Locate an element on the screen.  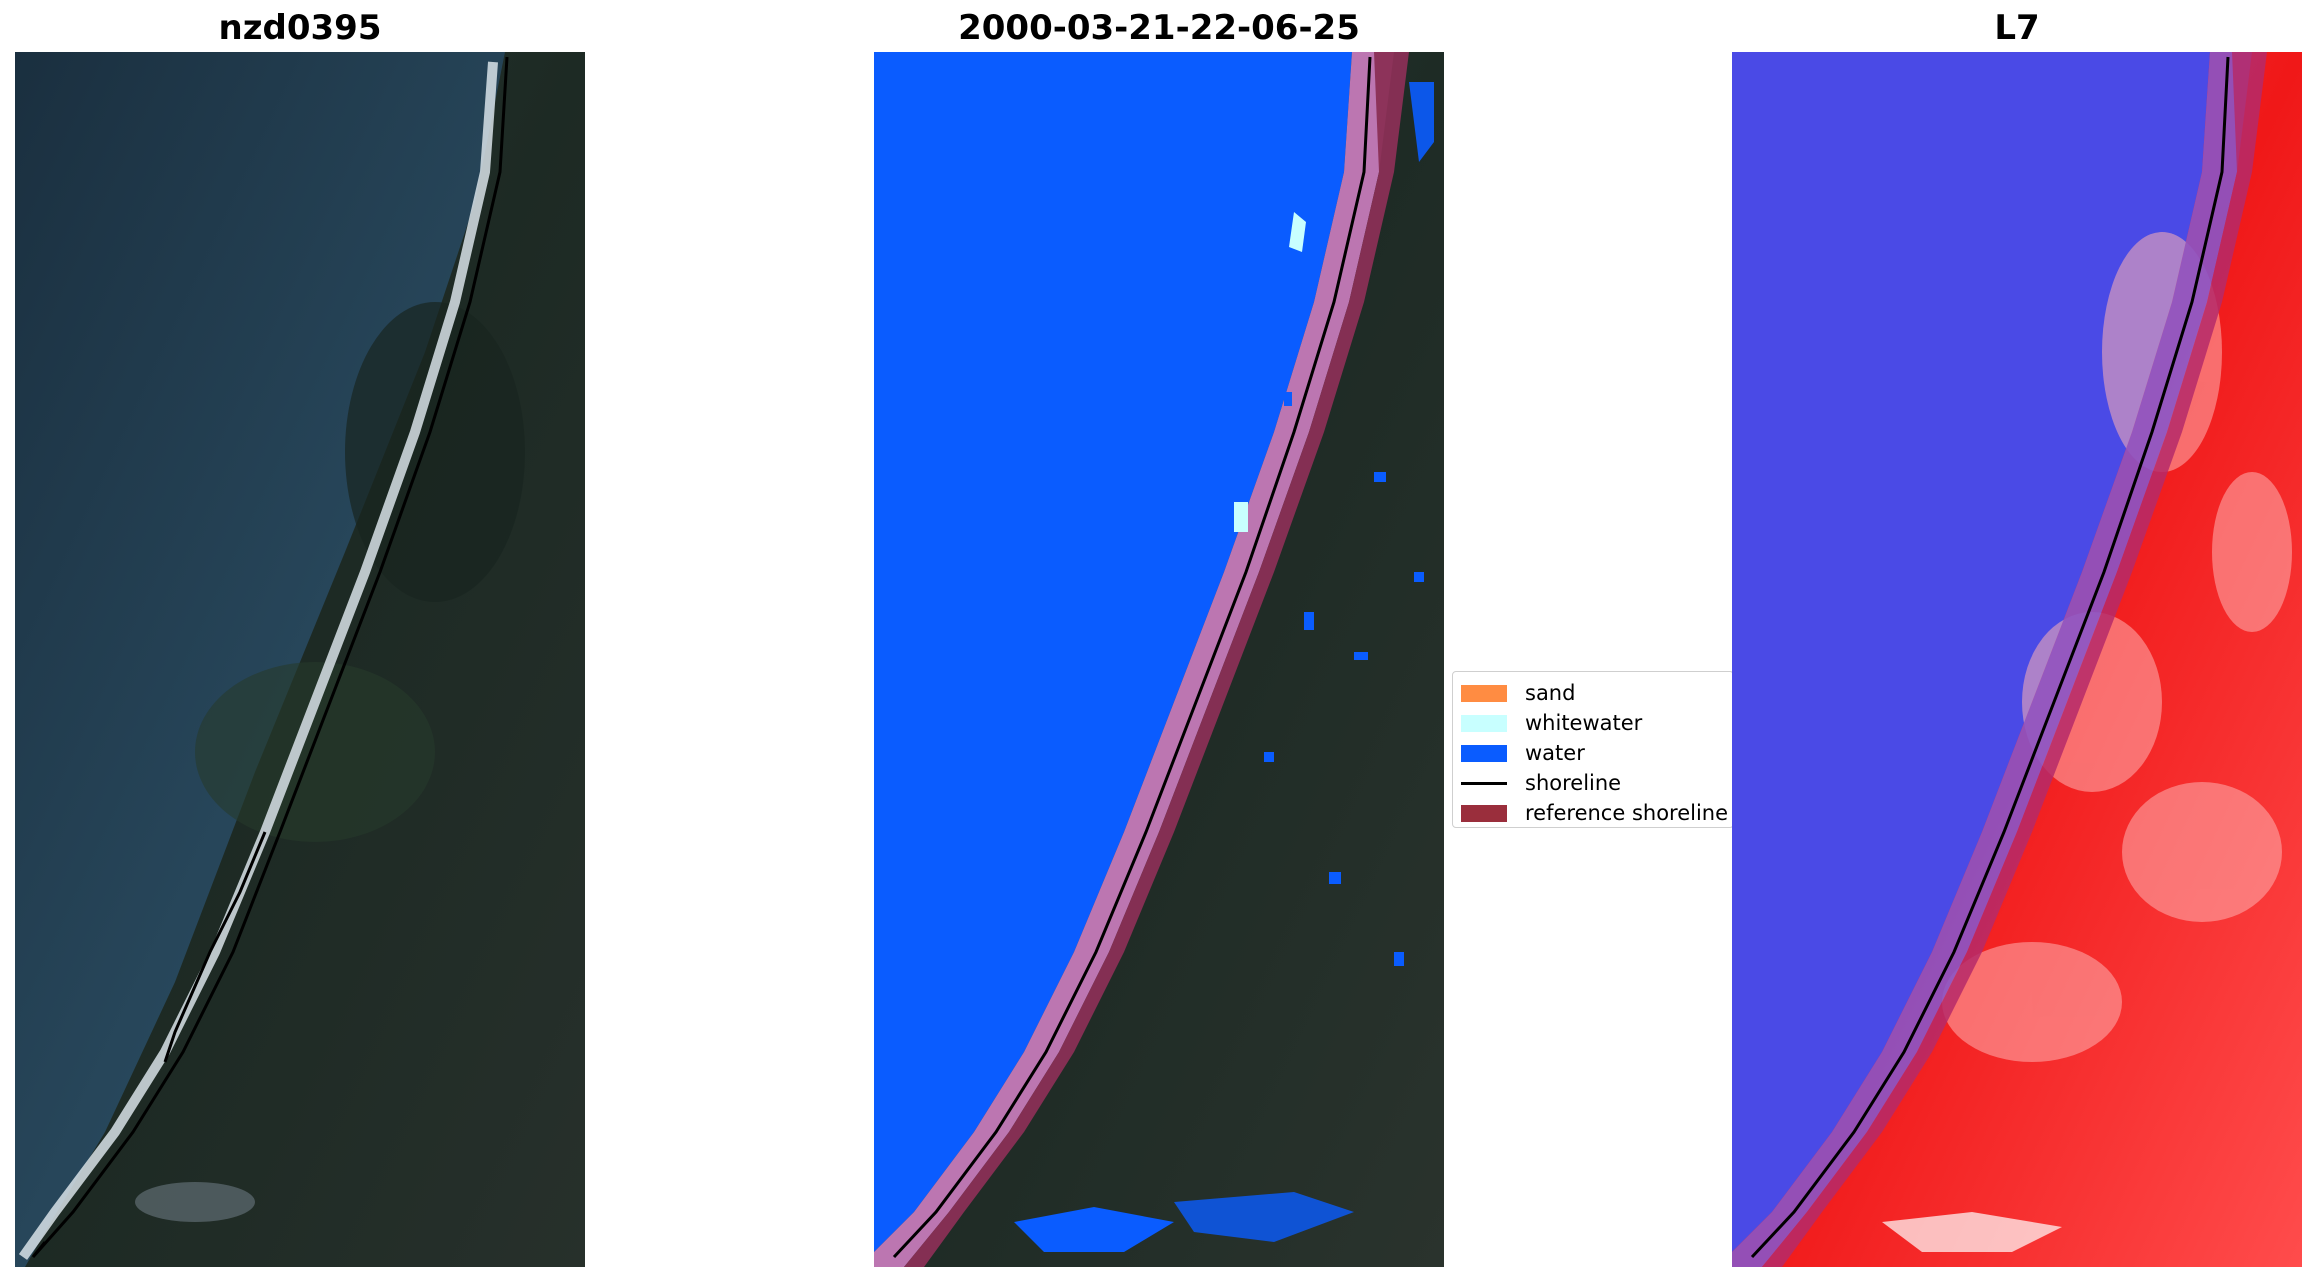
panel-title-rgb: nzd0395 is located at coordinates (300, 28).